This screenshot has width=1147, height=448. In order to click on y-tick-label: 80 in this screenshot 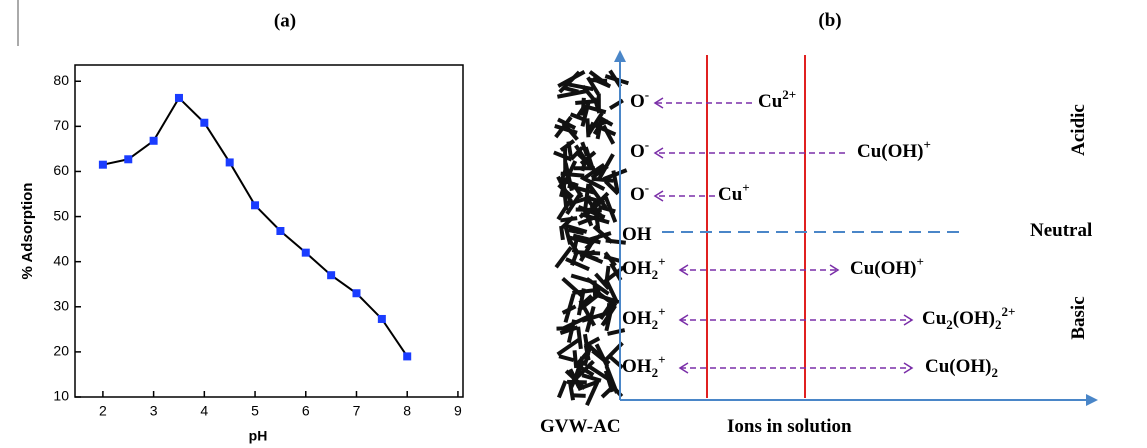, I will do `click(61, 80)`.